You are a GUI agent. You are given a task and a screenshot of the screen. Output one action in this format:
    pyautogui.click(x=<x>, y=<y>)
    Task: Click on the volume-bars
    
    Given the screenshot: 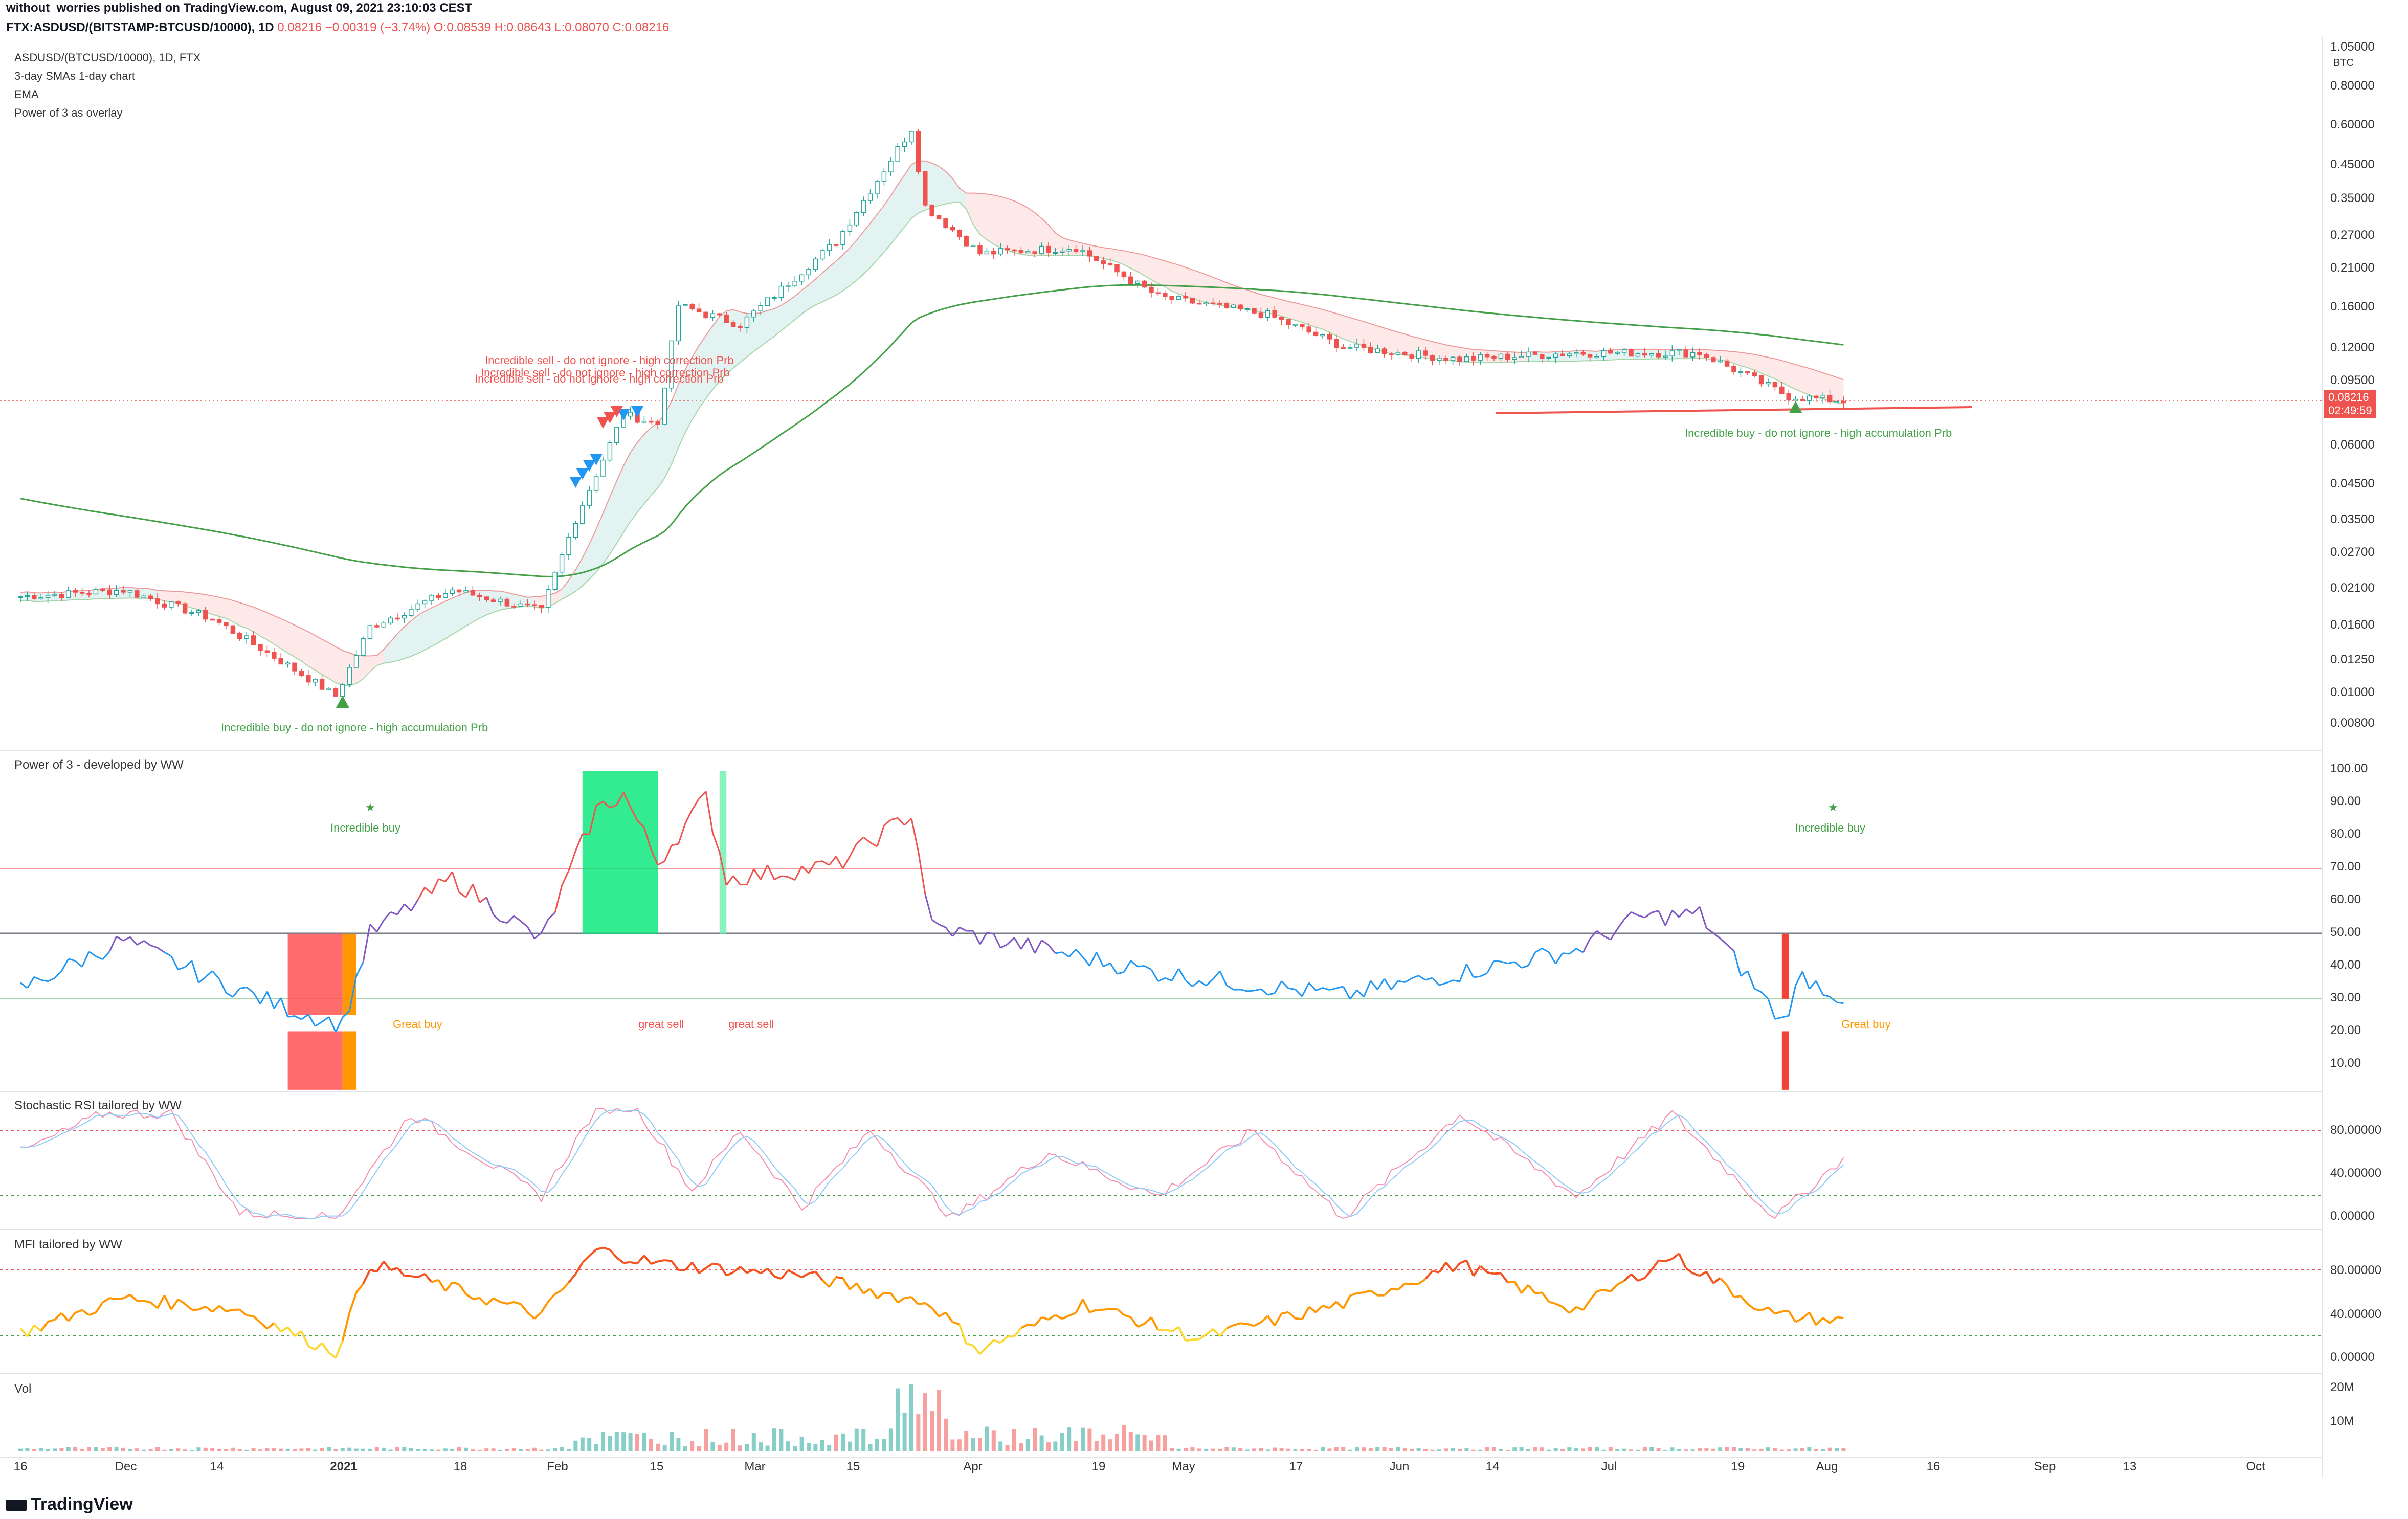 What is the action you would take?
    pyautogui.click(x=932, y=1418)
    